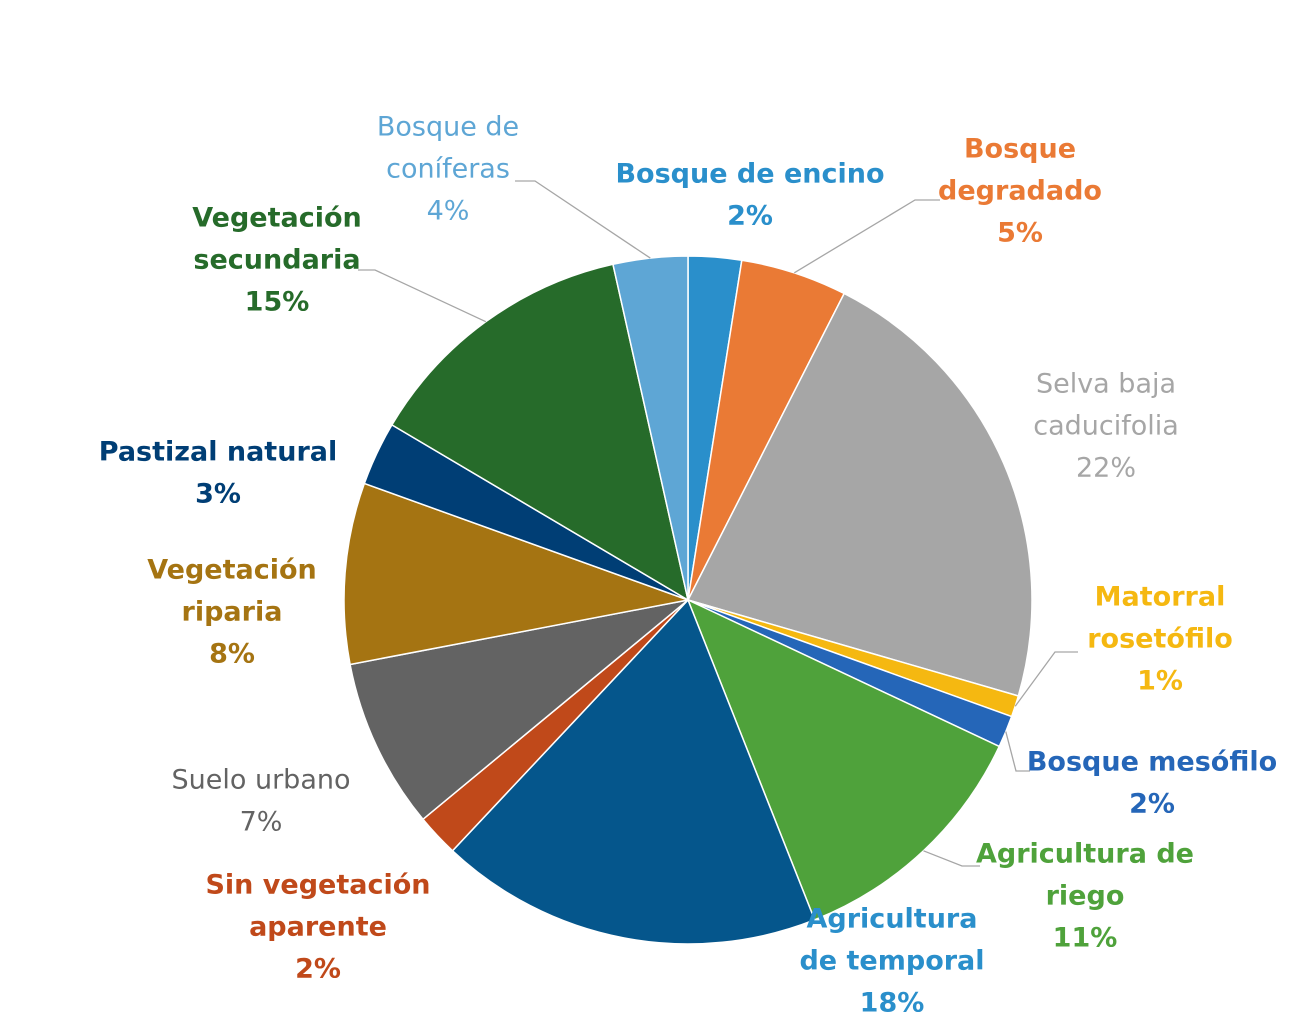  I want to click on data-label-percent: 22%, so click(1106, 468).